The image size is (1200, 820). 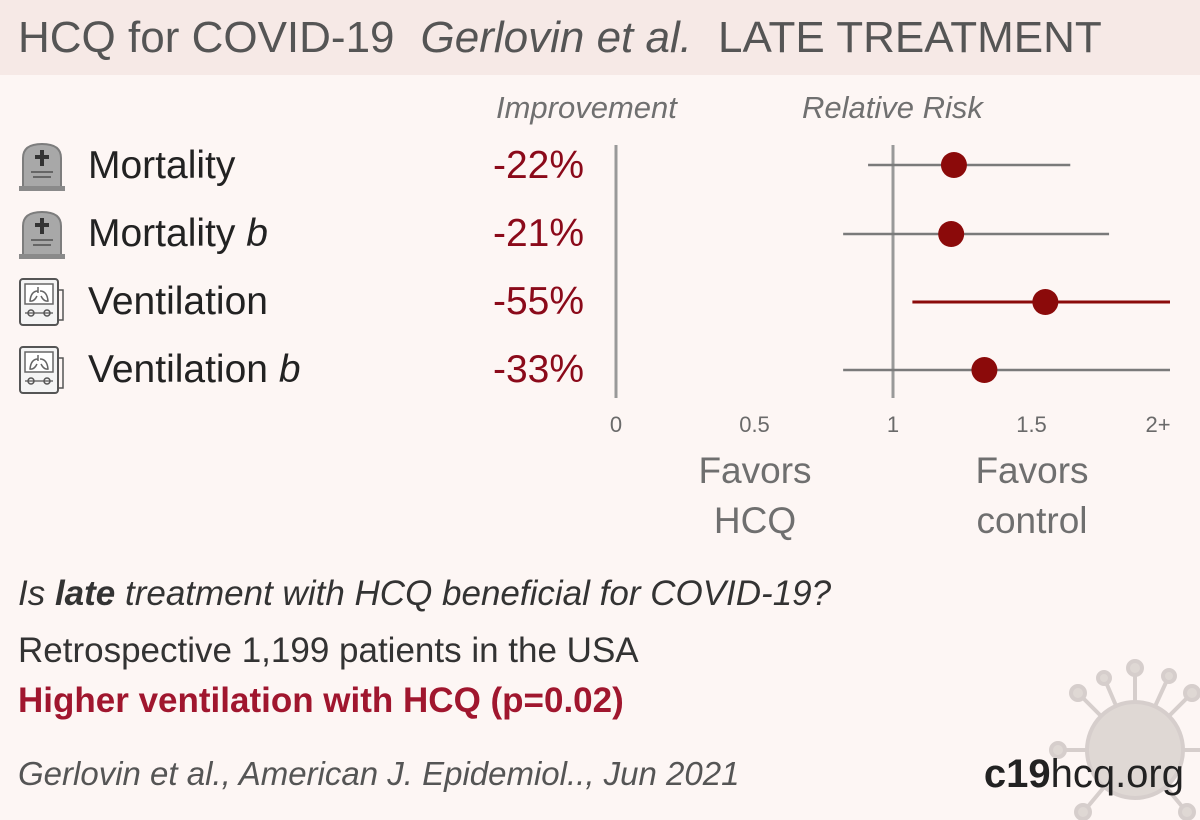 I want to click on x-tick-label: 0.5, so click(x=754, y=424).